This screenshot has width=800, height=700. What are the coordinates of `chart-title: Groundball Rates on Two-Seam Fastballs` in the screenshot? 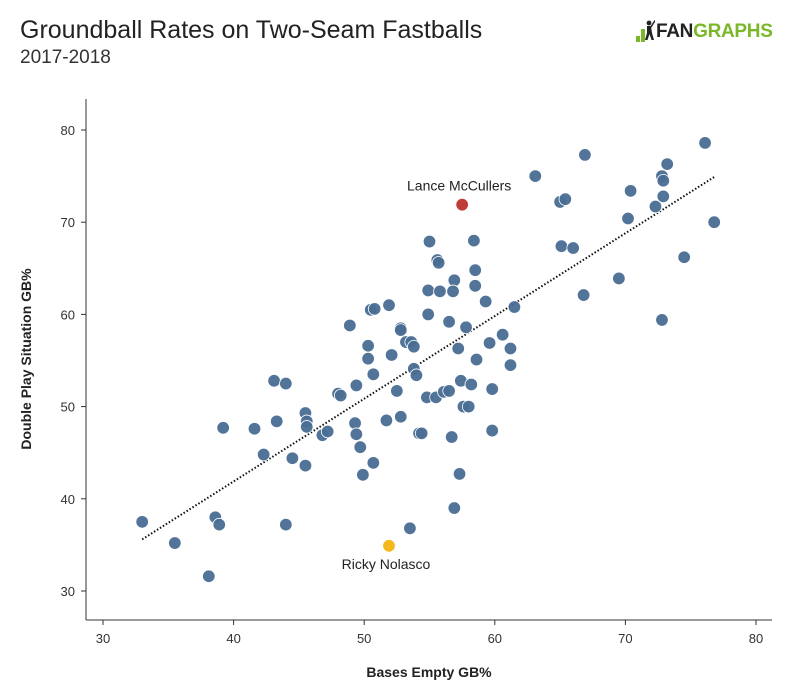 It's located at (251, 30).